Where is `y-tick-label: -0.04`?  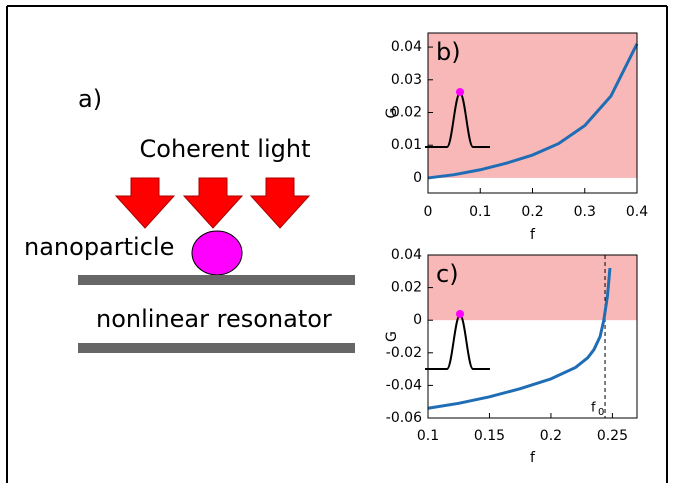
y-tick-label: -0.04 is located at coordinates (404, 385).